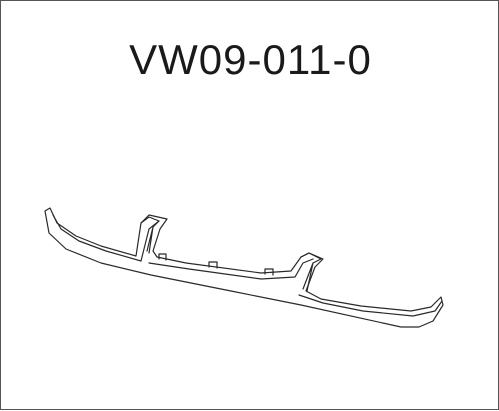 Image resolution: width=499 pixels, height=411 pixels. What do you see at coordinates (250, 59) in the screenshot?
I see `part-number-label: VW09-011-0` at bounding box center [250, 59].